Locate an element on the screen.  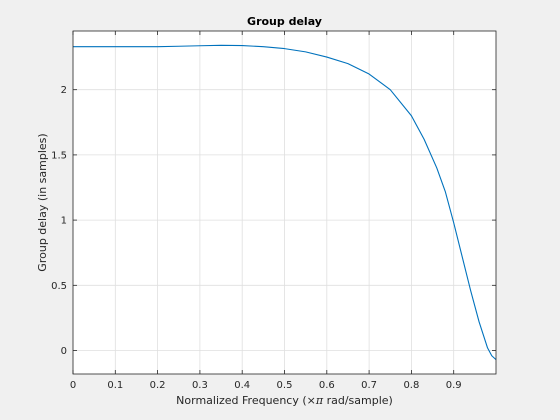
x-tick-label: 0 is located at coordinates (73, 385).